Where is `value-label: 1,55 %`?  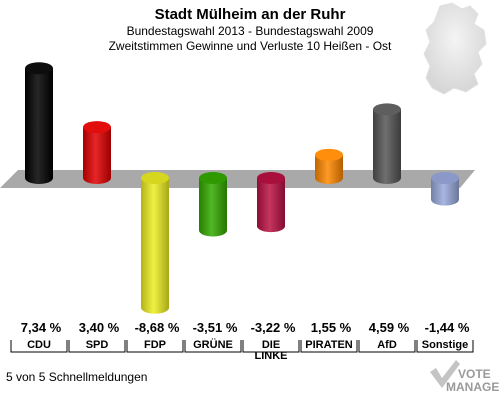 value-label: 1,55 % is located at coordinates (331, 327).